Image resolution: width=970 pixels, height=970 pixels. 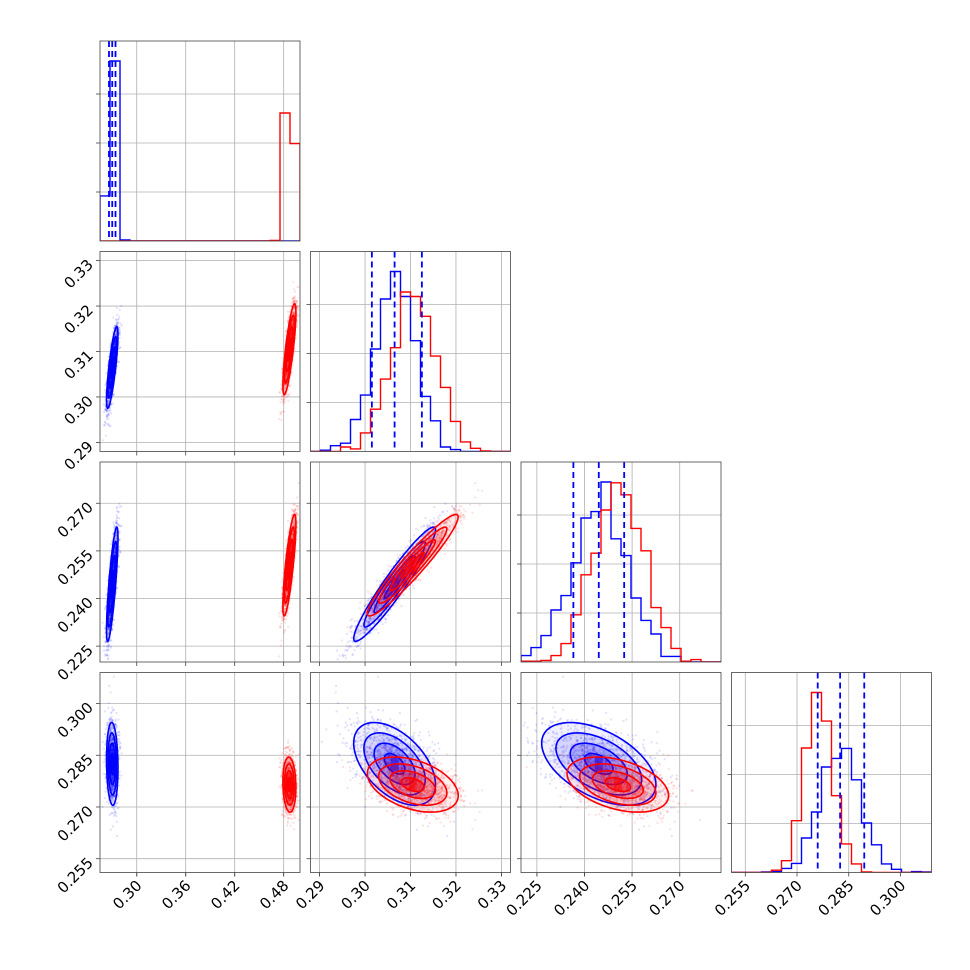 I want to click on contour-red, so click(x=289, y=349).